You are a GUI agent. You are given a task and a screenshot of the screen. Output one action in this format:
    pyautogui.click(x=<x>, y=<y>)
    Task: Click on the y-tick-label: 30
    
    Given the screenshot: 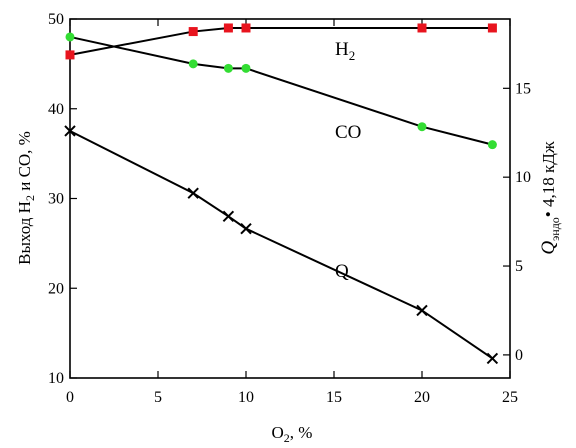 What is the action you would take?
    pyautogui.click(x=56, y=199)
    